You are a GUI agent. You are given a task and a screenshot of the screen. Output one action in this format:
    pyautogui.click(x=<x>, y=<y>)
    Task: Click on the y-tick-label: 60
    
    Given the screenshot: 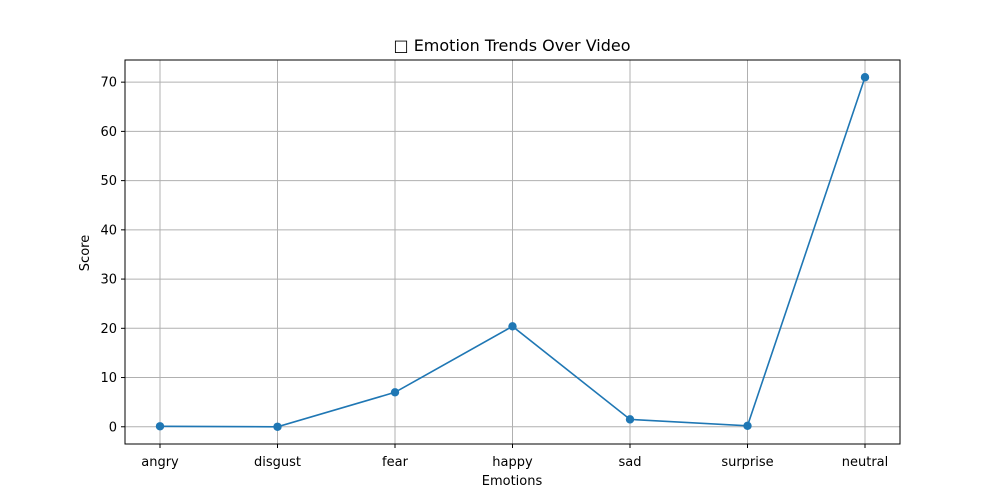 What is the action you would take?
    pyautogui.click(x=108, y=132)
    